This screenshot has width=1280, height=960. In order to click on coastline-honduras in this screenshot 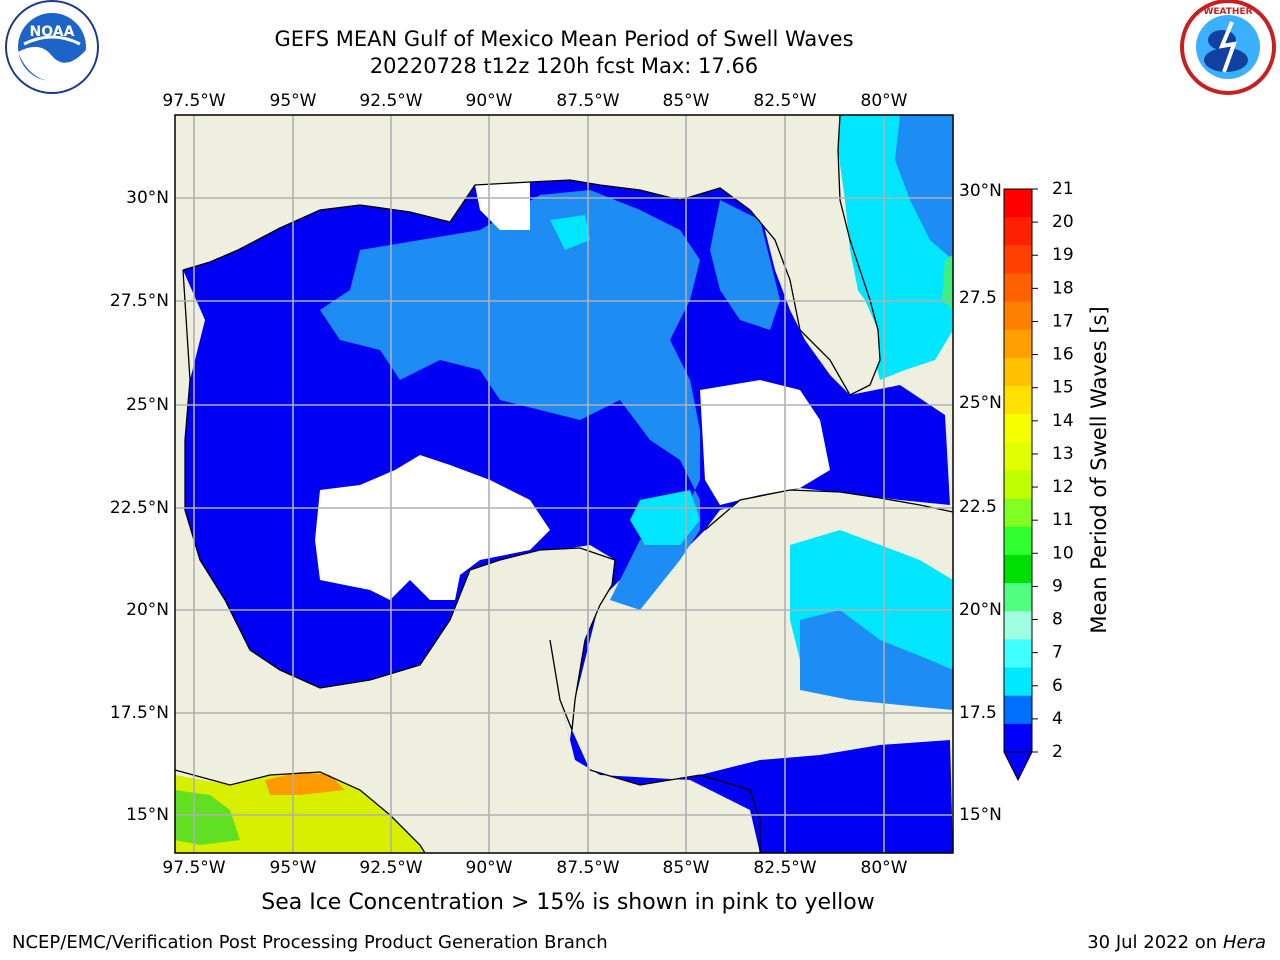, I will do `click(675, 811)`.